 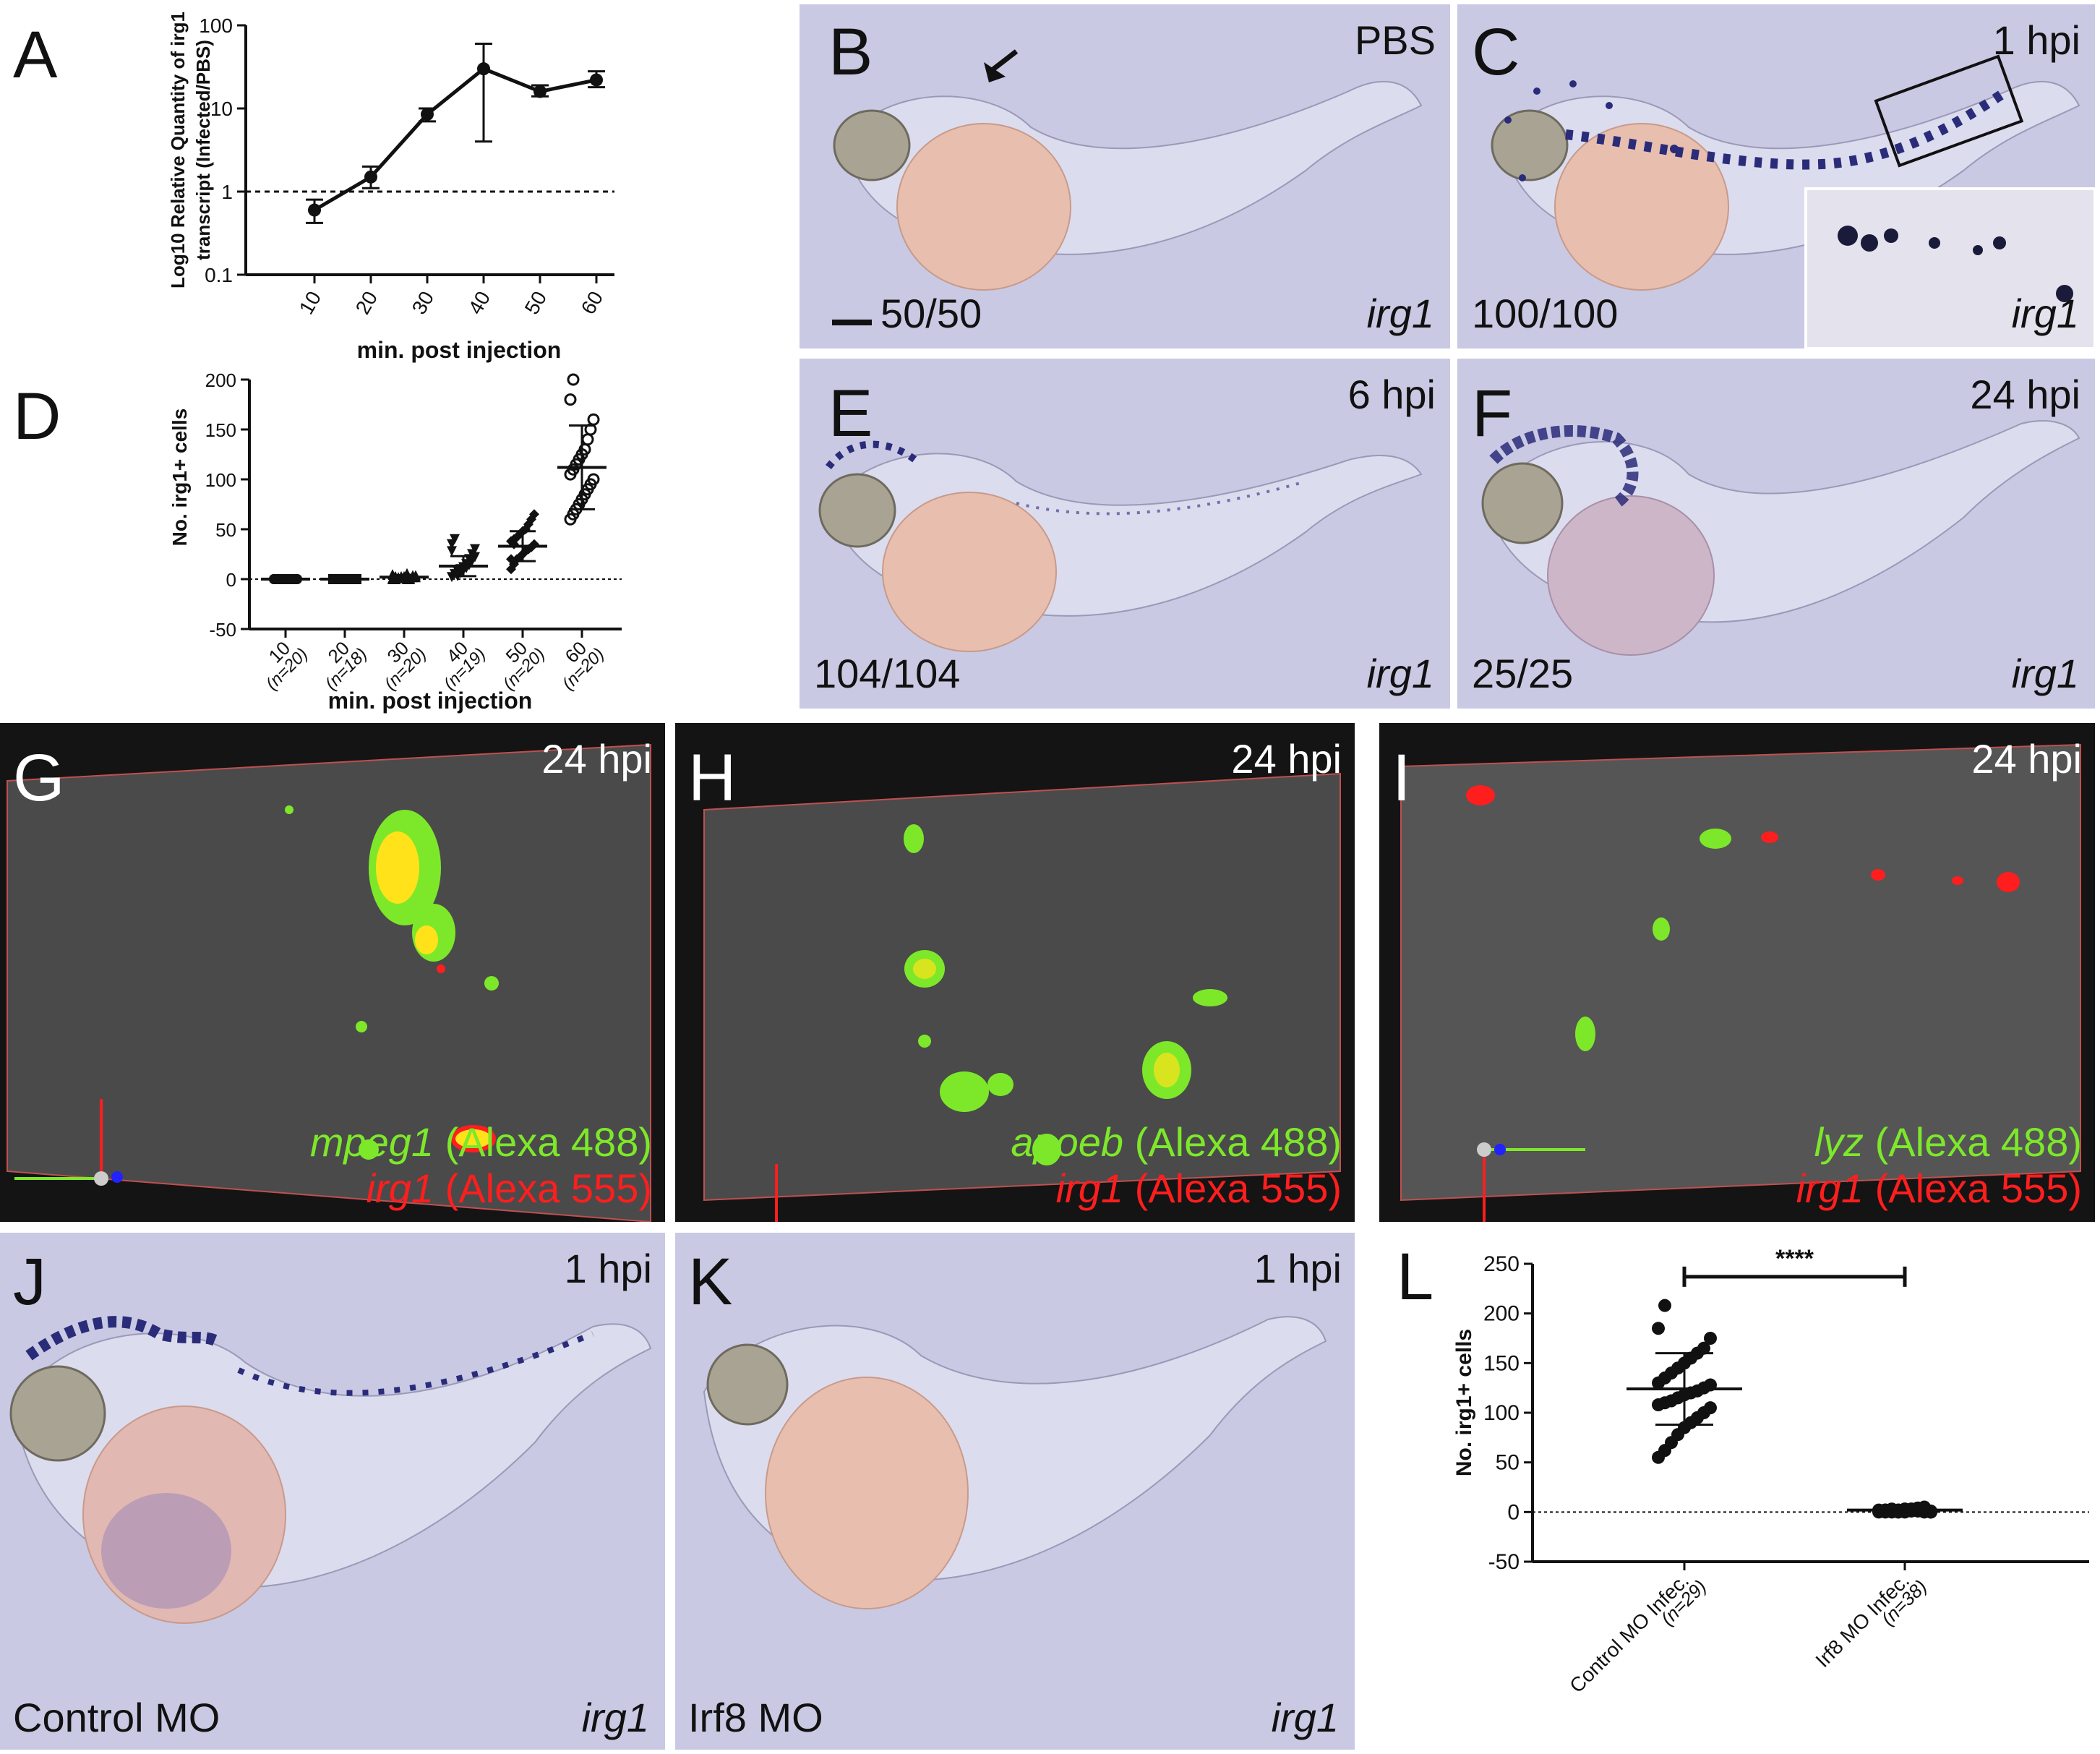 What do you see at coordinates (1973, 1188) in the screenshot?
I see `panel-i-red-dye: (Alexa 555)` at bounding box center [1973, 1188].